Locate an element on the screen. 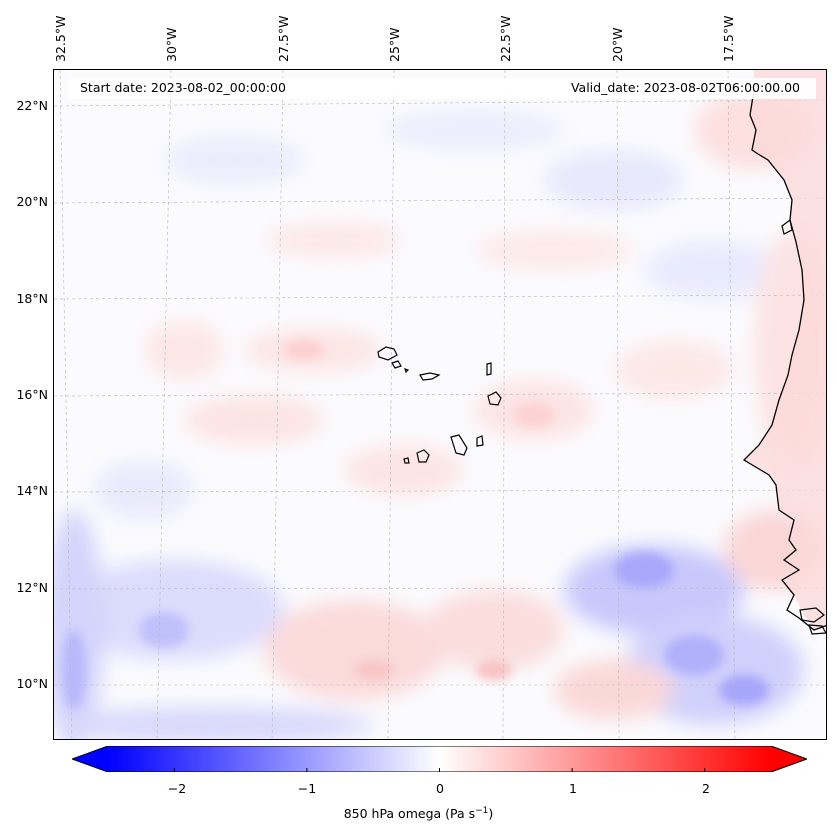 The height and width of the screenshot is (839, 837). coastline-africa is located at coordinates (785, 350).